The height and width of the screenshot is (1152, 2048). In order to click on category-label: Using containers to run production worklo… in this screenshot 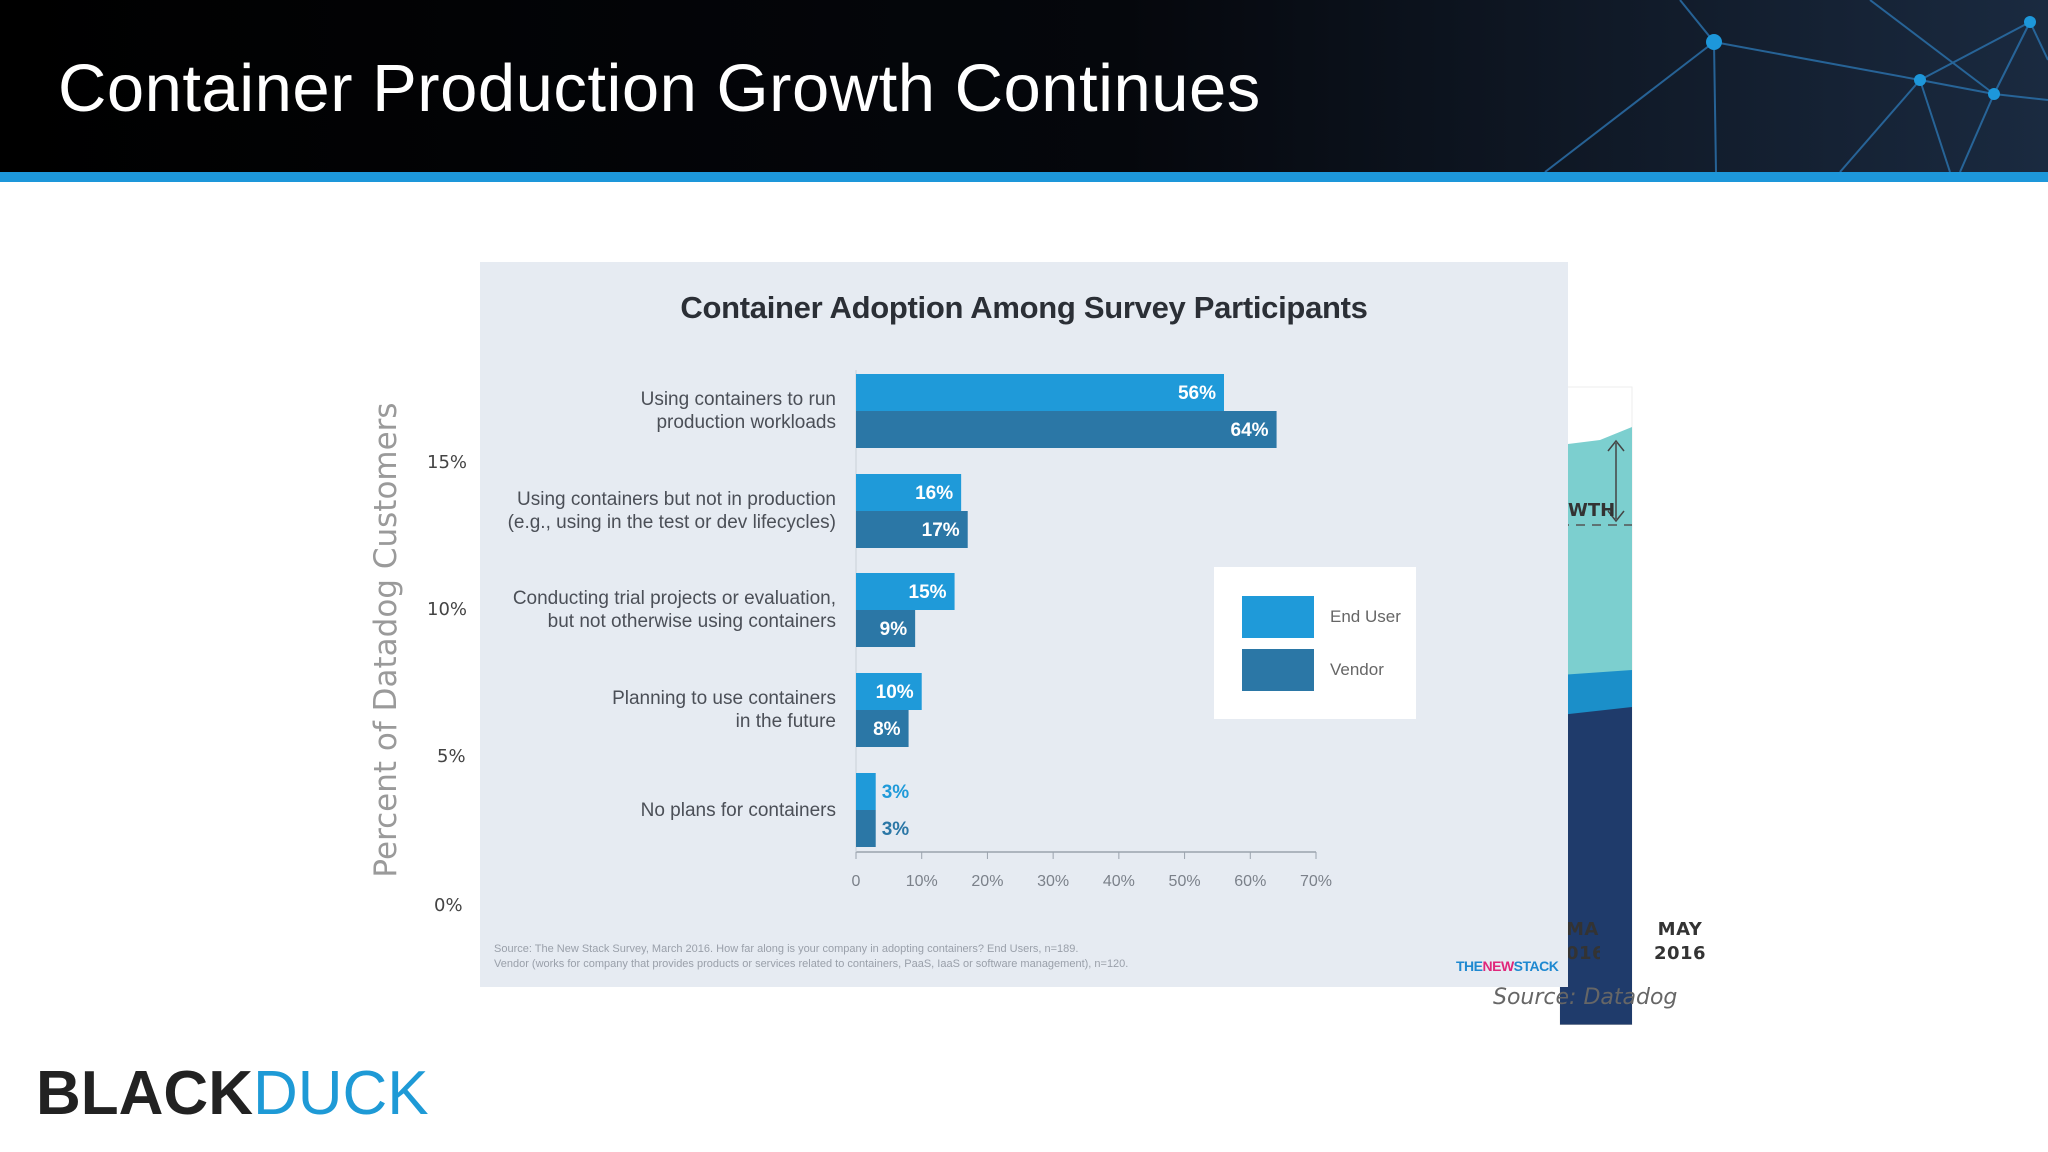, I will do `click(738, 411)`.